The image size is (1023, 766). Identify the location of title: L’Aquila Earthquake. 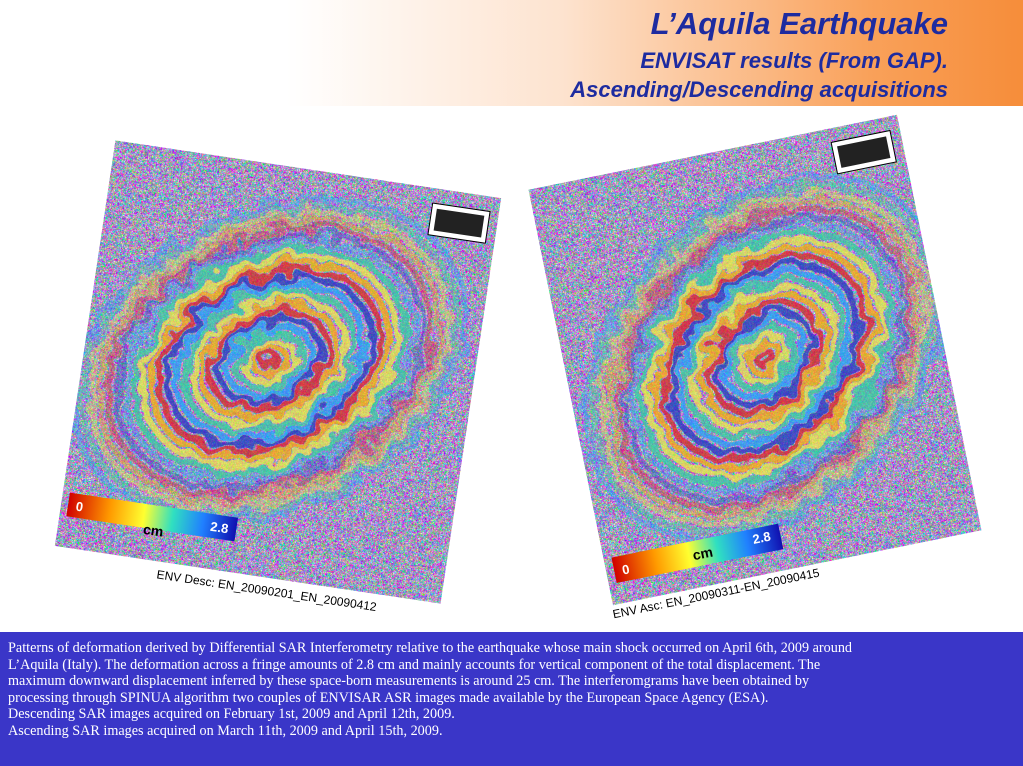
(799, 23).